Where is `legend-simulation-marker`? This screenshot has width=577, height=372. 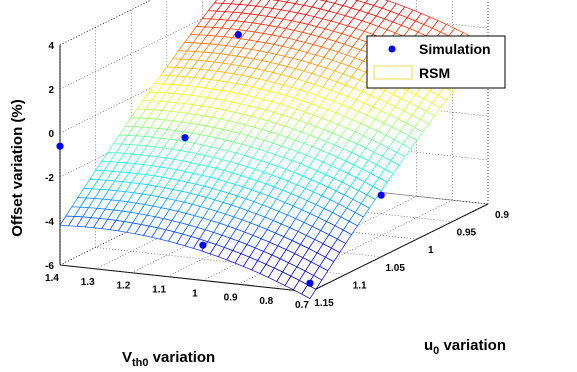
legend-simulation-marker is located at coordinates (392, 49).